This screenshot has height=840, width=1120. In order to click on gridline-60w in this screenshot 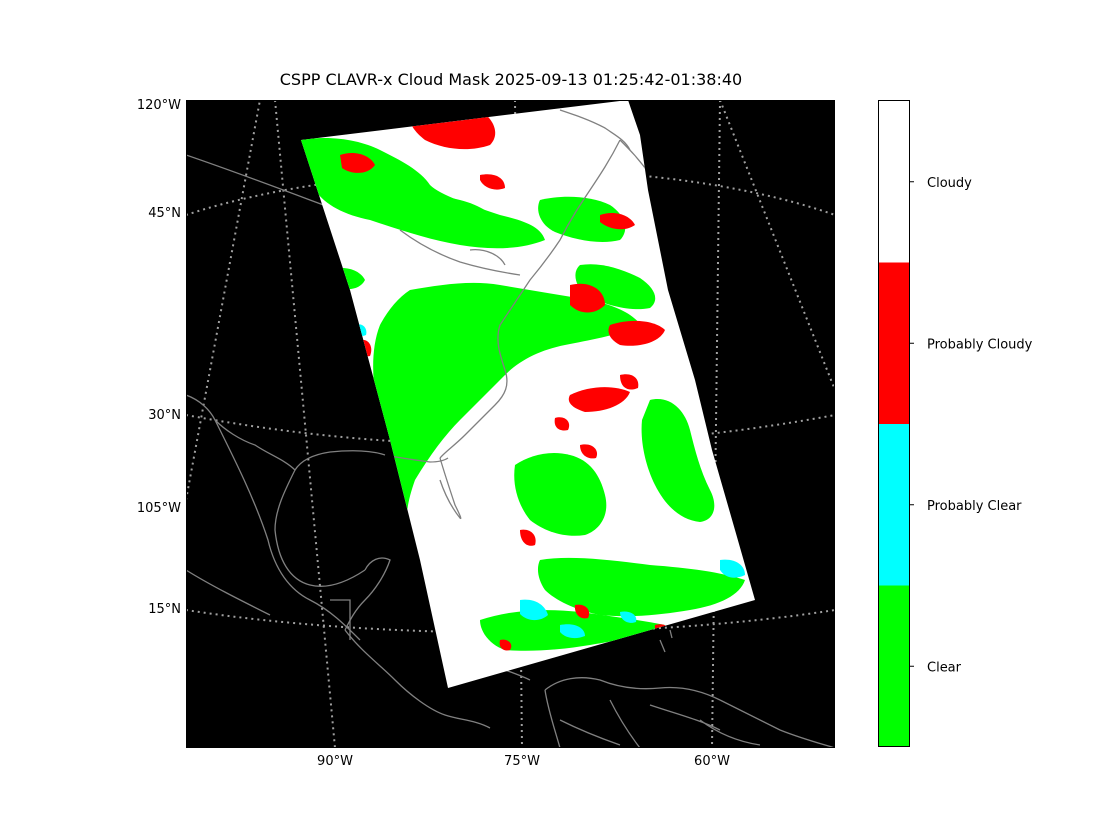, I will do `click(716, 424)`.